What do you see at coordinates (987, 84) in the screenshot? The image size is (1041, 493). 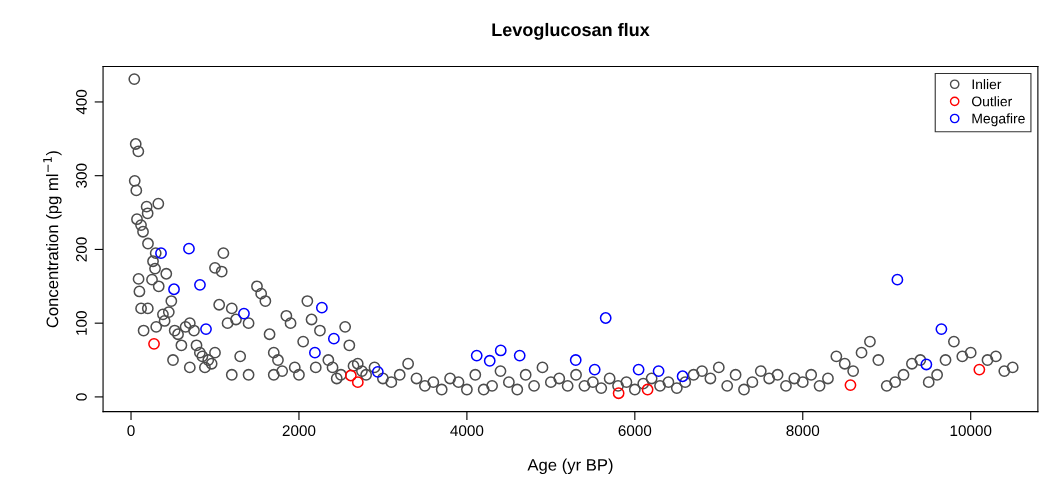 I see `legend-label: Inlier` at bounding box center [987, 84].